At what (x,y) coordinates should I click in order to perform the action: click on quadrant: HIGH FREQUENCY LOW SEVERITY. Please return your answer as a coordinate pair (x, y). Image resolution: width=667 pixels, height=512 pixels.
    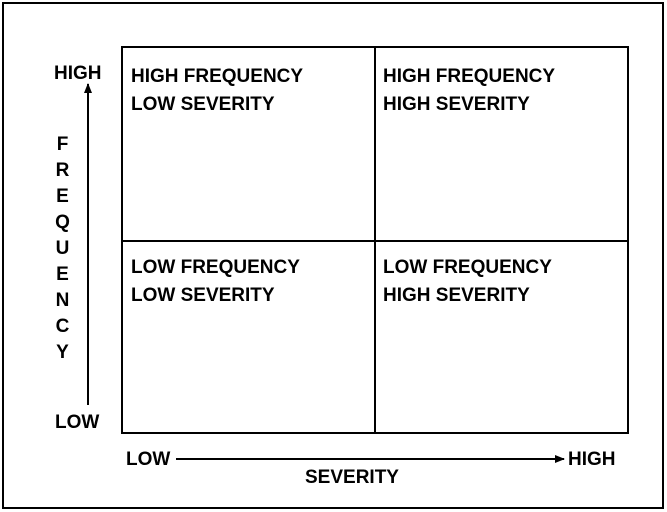
    Looking at the image, I should click on (217, 91).